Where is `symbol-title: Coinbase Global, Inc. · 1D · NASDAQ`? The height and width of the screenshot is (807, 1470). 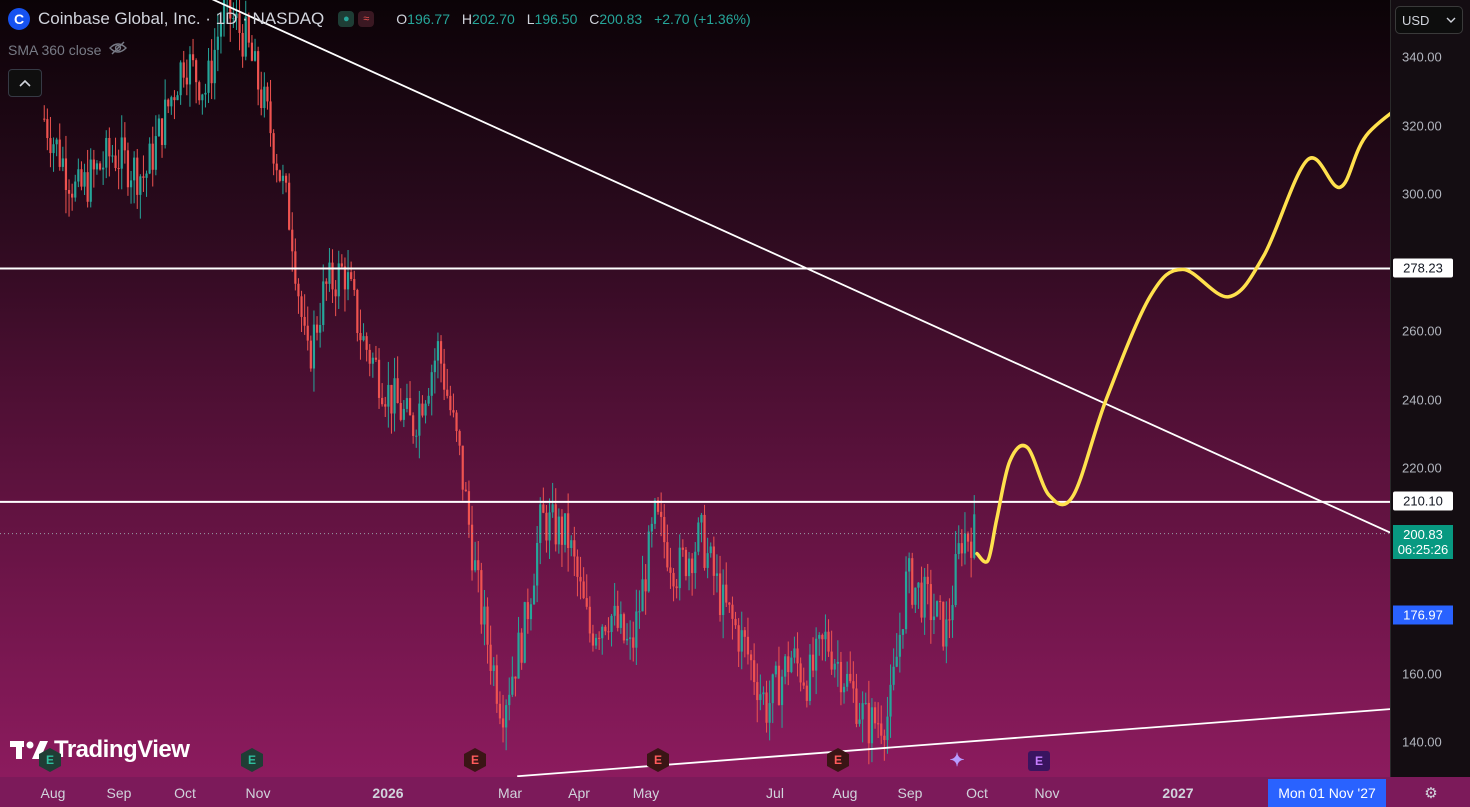
symbol-title: Coinbase Global, Inc. · 1D · NASDAQ is located at coordinates (181, 18).